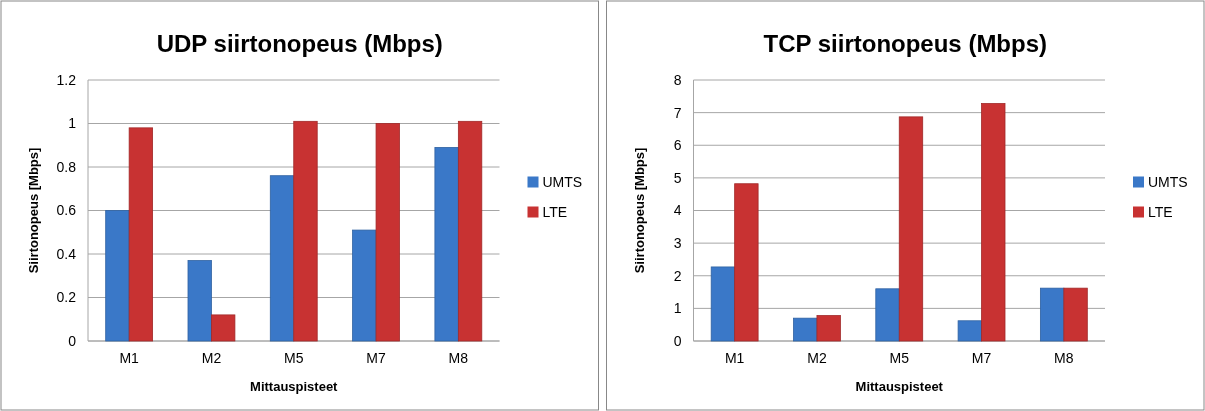 The width and height of the screenshot is (1205, 411). Describe the element at coordinates (66, 166) in the screenshot. I see `y-tick-label: 0.8` at that location.